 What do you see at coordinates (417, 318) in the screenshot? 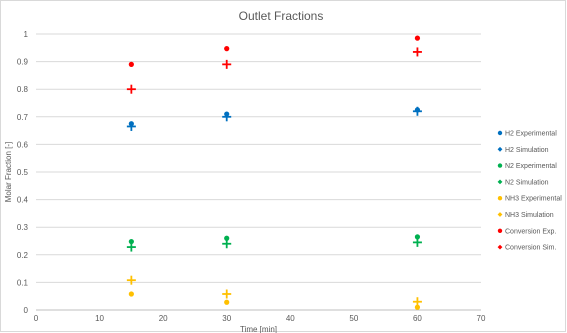
I see `x-tick-label: 60` at bounding box center [417, 318].